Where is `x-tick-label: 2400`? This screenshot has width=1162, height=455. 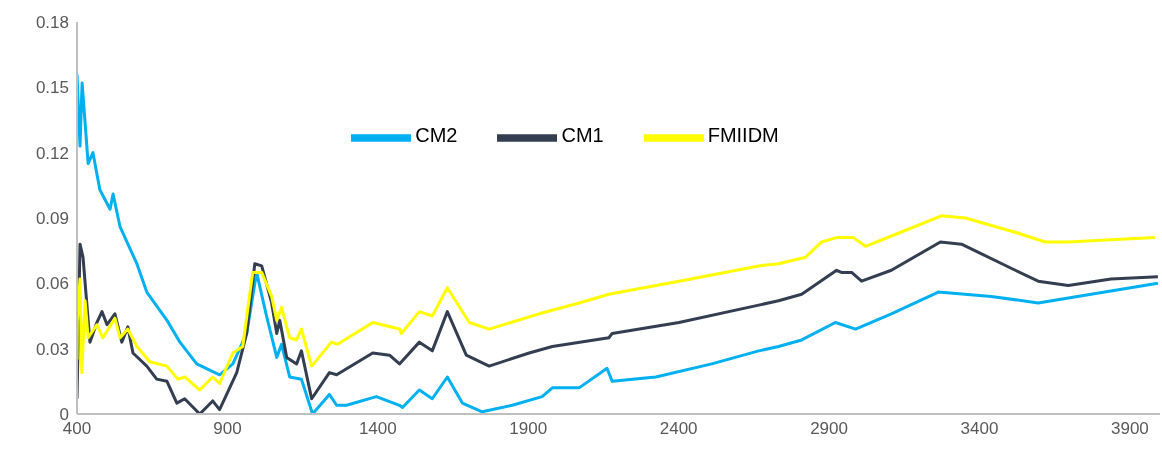 x-tick-label: 2400 is located at coordinates (678, 429).